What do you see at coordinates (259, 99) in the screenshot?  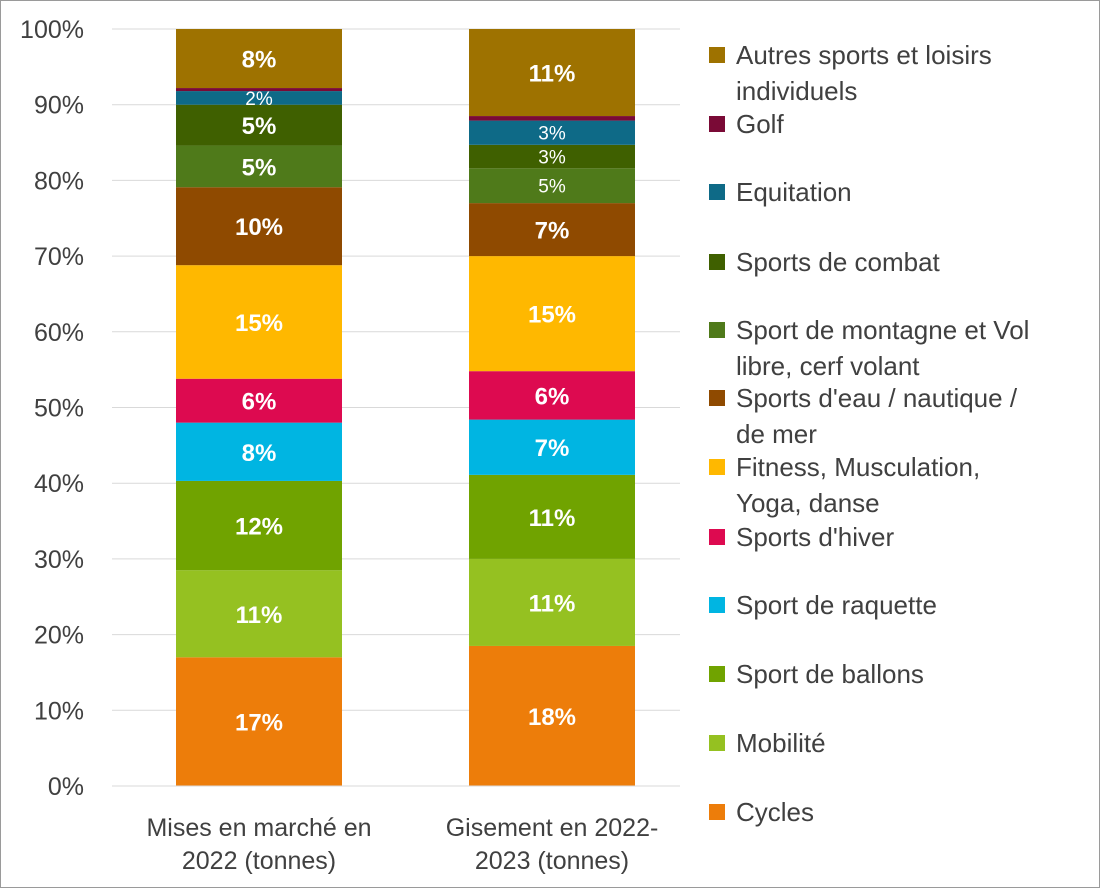 I see `data-label: 2%` at bounding box center [259, 99].